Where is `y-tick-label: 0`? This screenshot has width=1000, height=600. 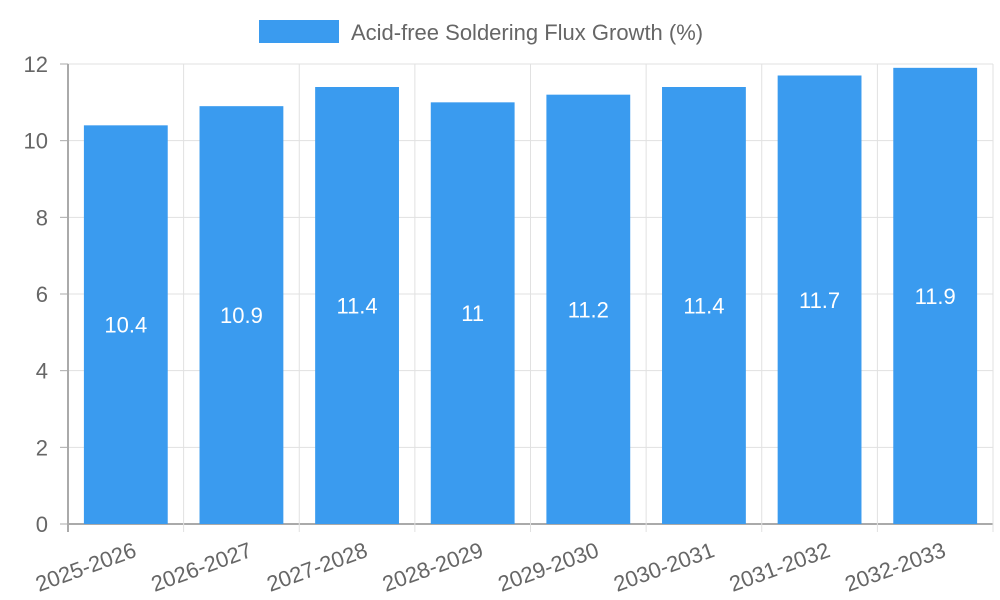
y-tick-label: 0 is located at coordinates (42, 524).